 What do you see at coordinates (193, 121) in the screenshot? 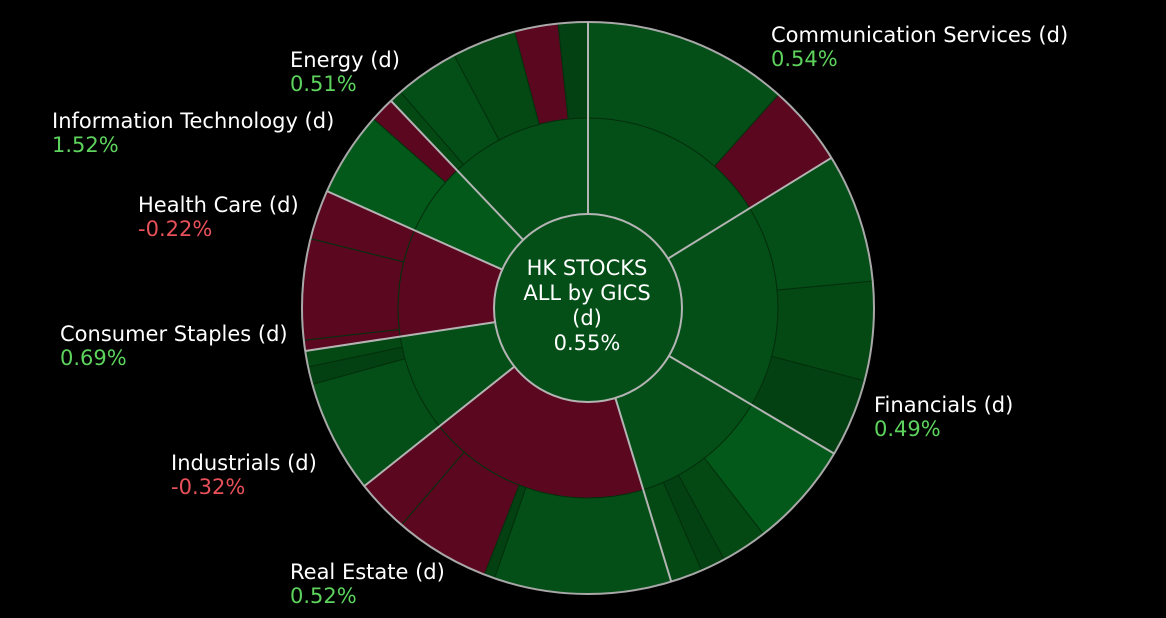
I see `sector-name: Information Technology (d)` at bounding box center [193, 121].